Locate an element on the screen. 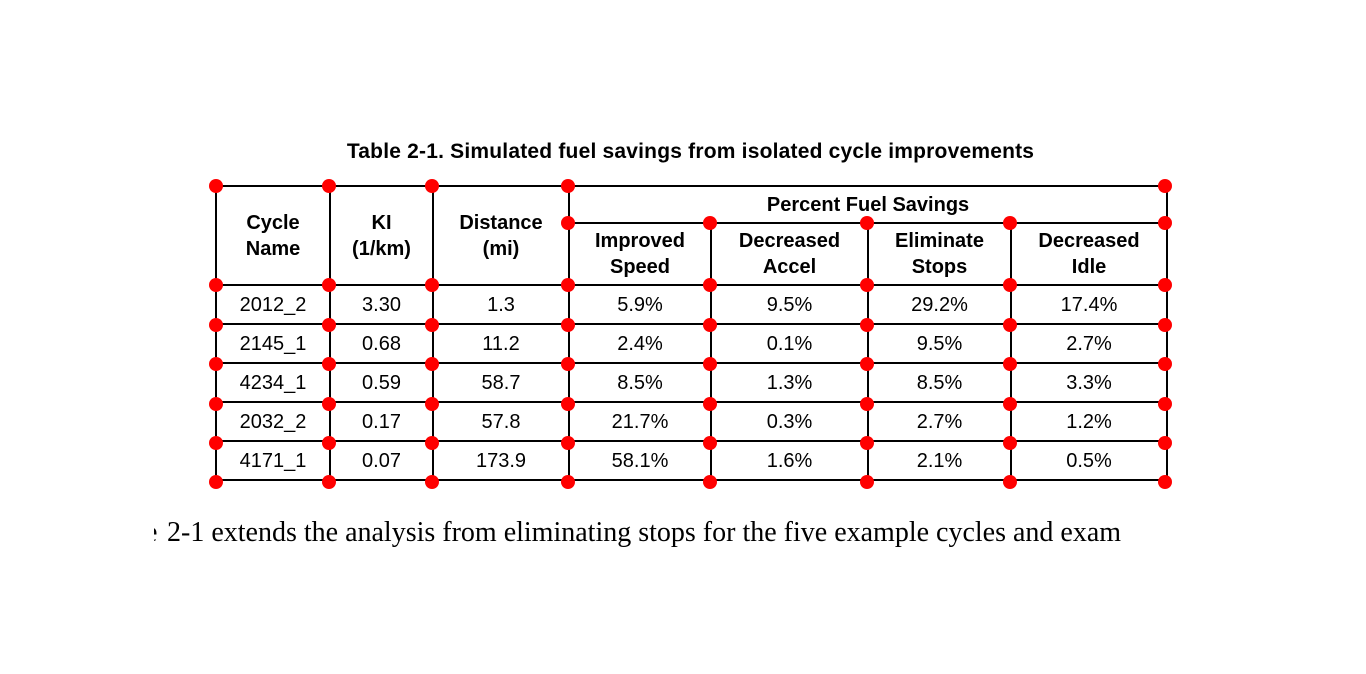 The height and width of the screenshot is (674, 1366). table-cell: 11.2 is located at coordinates (501, 343).